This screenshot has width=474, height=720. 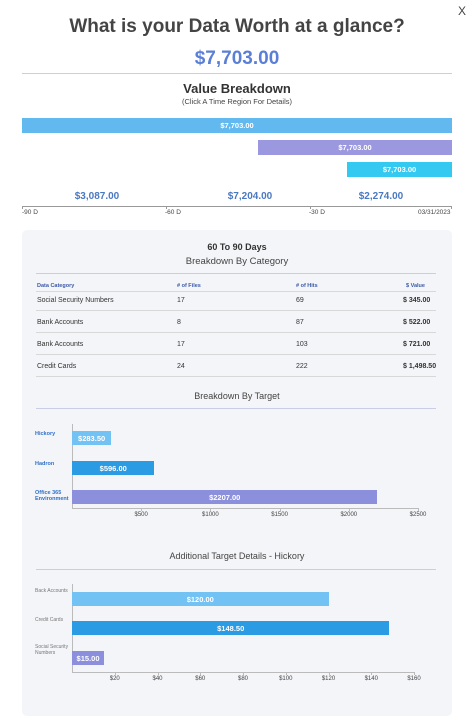 What do you see at coordinates (52, 496) in the screenshot?
I see `chart-category-label: Office 365 Environment` at bounding box center [52, 496].